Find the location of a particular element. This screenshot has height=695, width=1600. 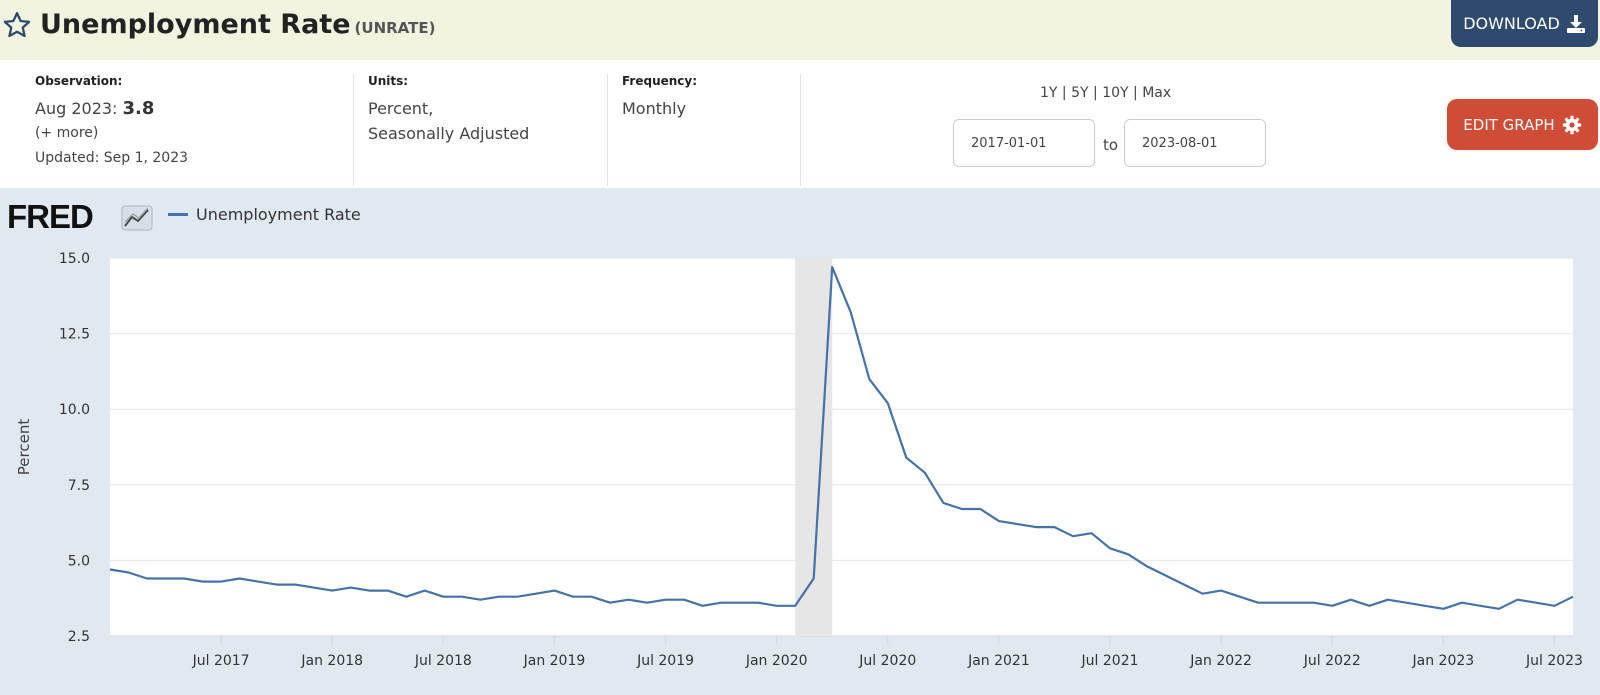

y-tick-label: 10.0 is located at coordinates (74, 410).